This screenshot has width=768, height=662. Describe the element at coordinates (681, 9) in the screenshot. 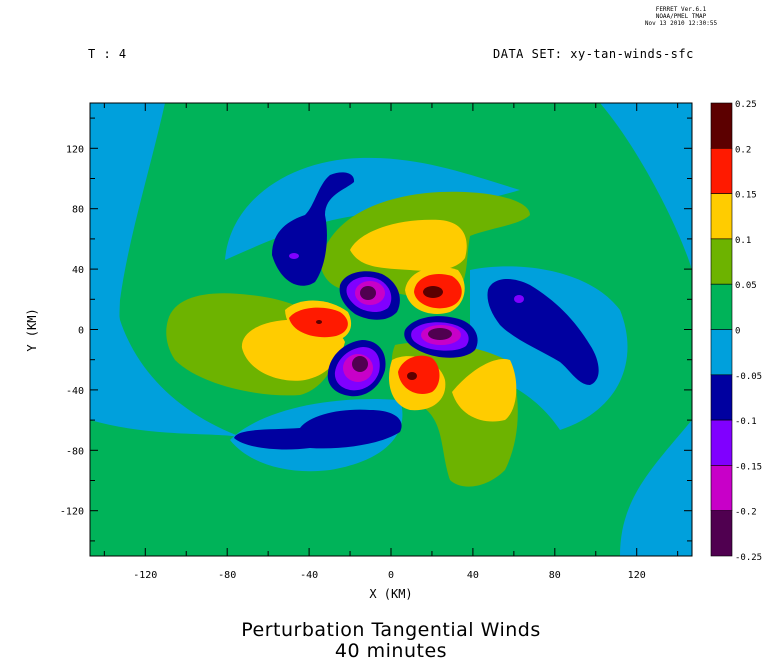

I see `ferret-version: FERRET Ver.6.1` at that location.